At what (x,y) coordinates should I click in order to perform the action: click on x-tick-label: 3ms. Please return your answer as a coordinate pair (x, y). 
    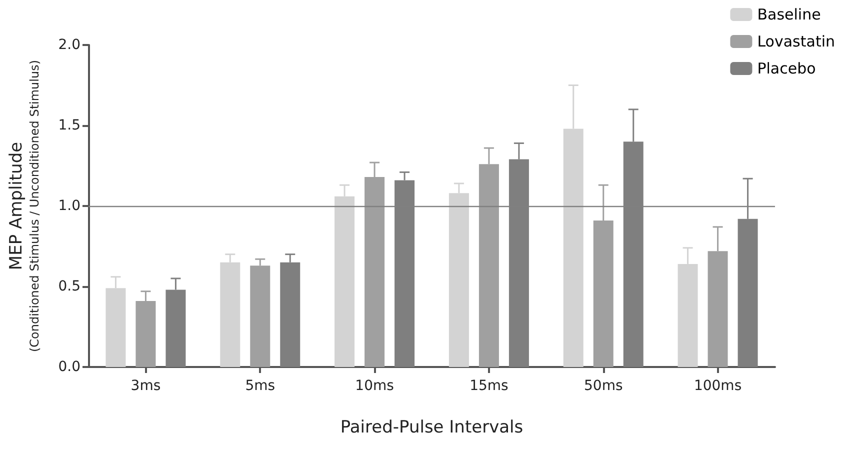
    Looking at the image, I should click on (145, 386).